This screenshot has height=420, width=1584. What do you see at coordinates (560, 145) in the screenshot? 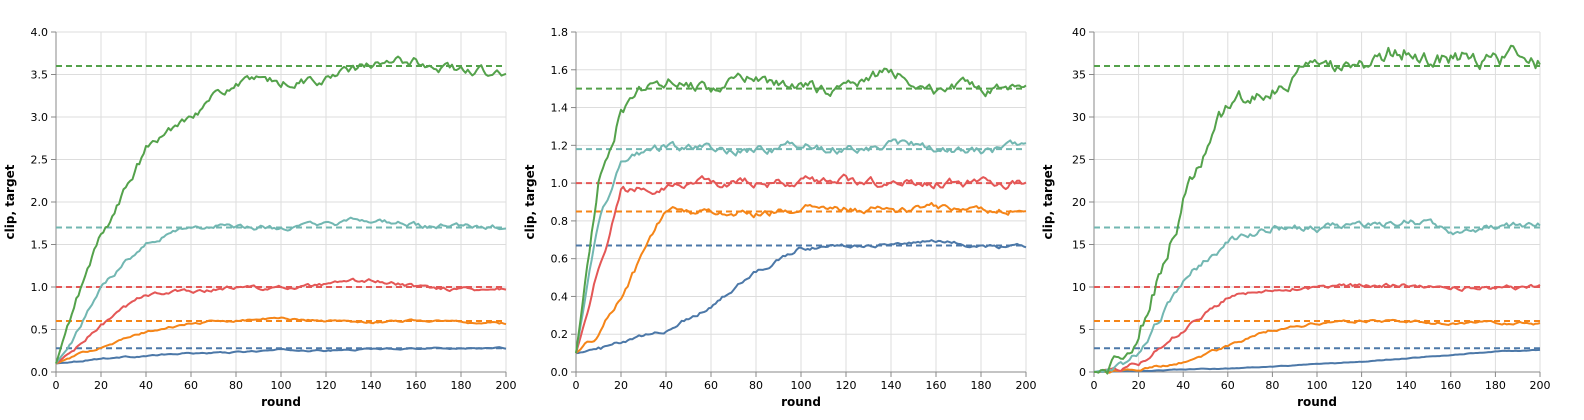
I see `y-tick-label: 1.2` at bounding box center [560, 145].